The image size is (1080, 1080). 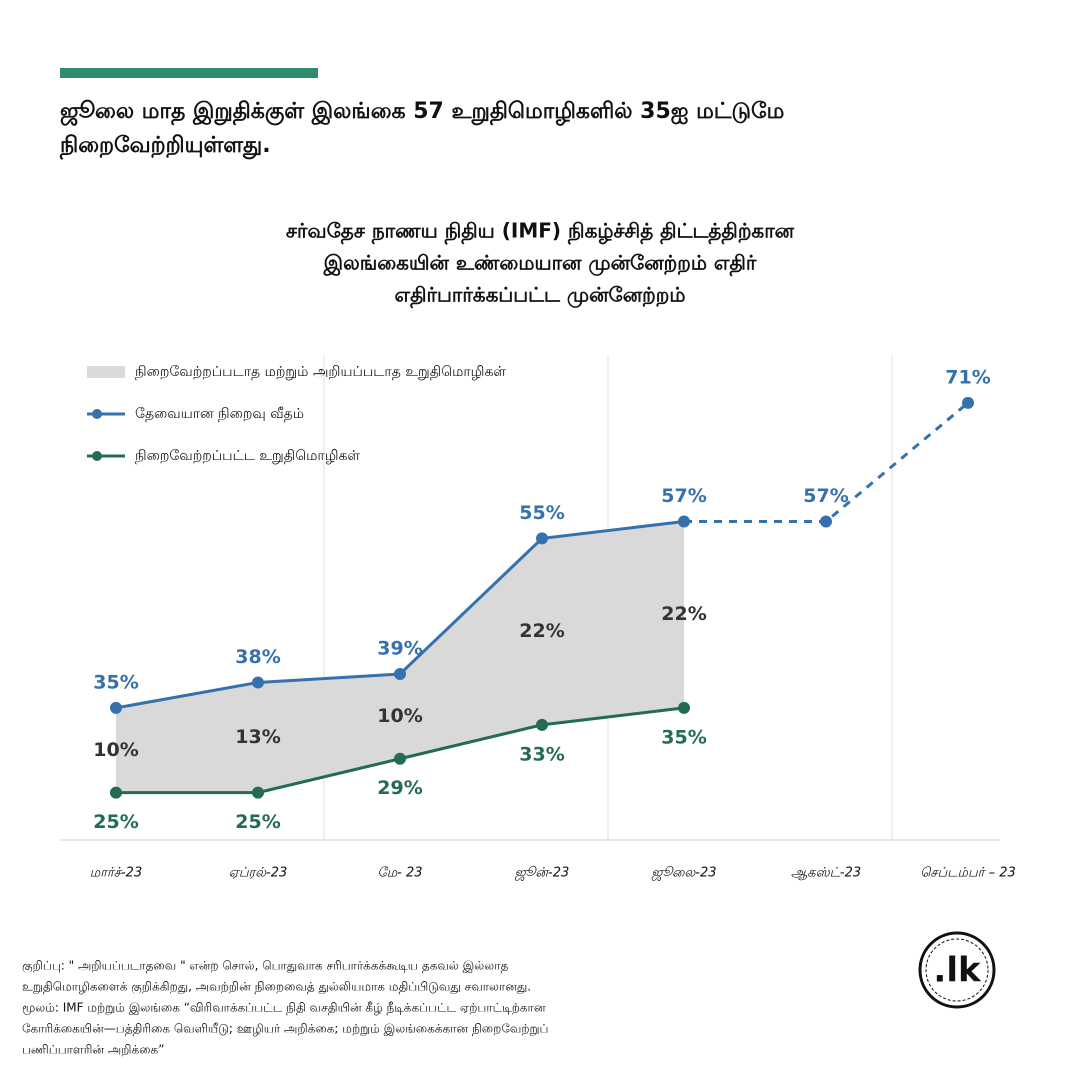 What do you see at coordinates (968, 873) in the screenshot?
I see `x-tick-label: செப்டம்பர் – 23` at bounding box center [968, 873].